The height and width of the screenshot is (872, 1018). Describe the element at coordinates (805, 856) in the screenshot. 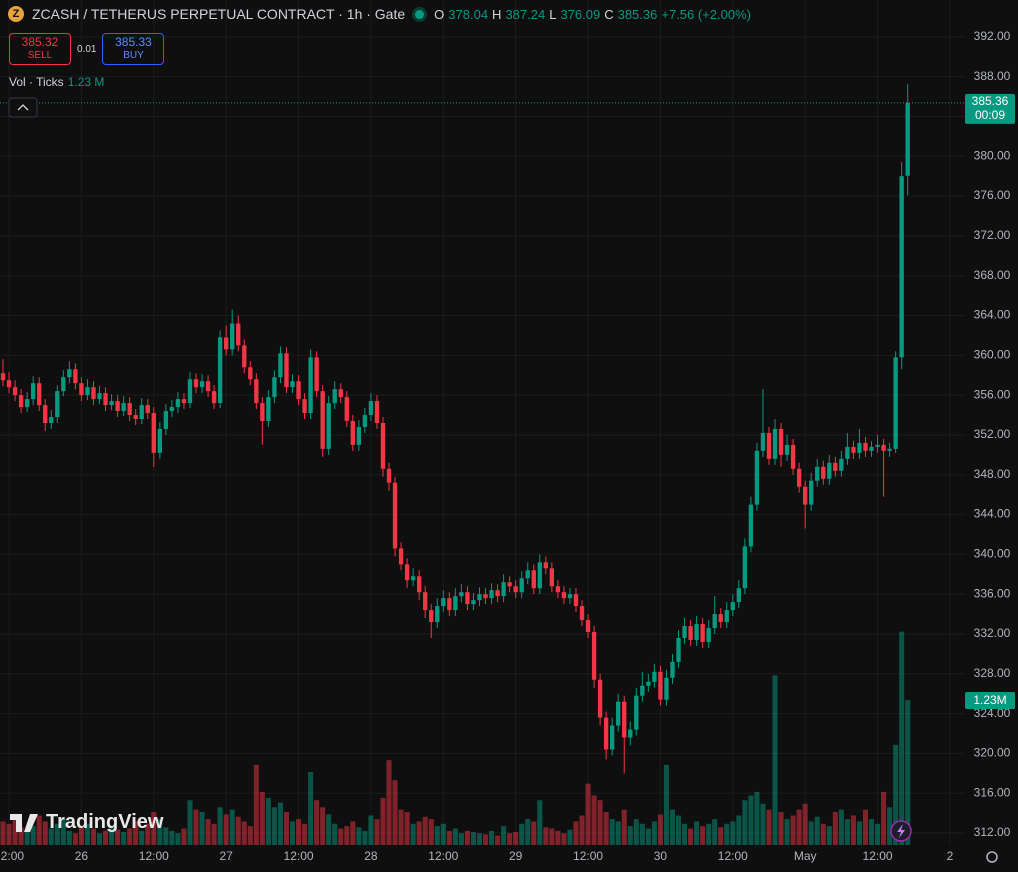

I see `x-tick-label: May` at that location.